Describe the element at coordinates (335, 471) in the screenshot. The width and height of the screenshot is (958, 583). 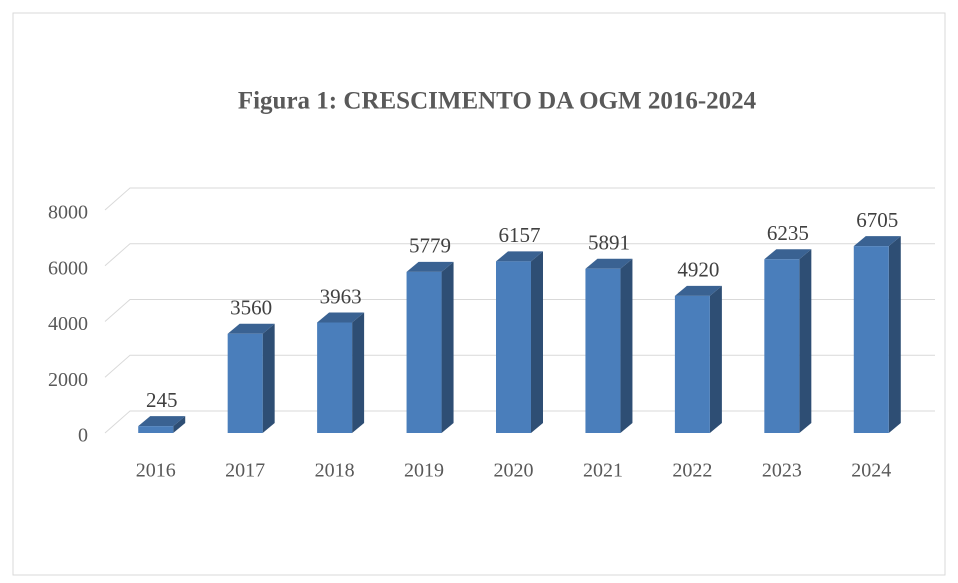
I see `x-tick-label: 2018` at that location.